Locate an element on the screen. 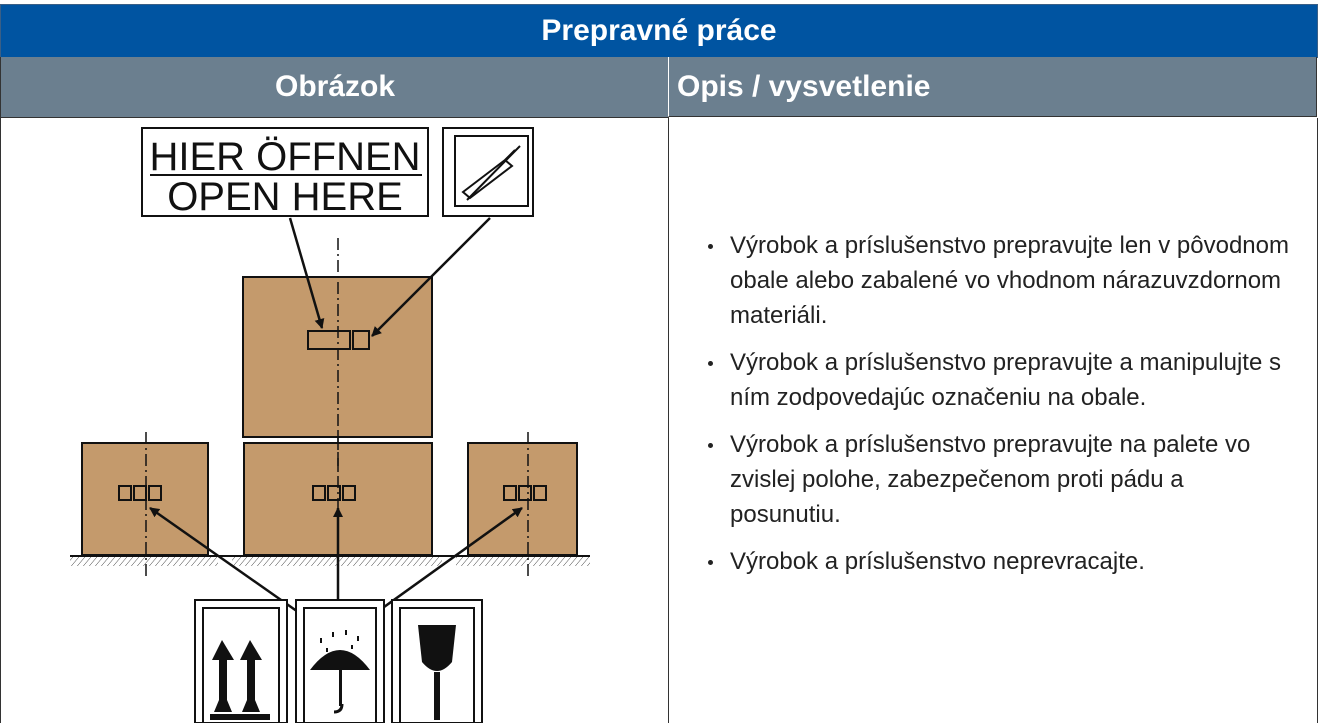 Image resolution: width=1318 pixels, height=723 pixels. bullet-item: Výrobok a príslušenstvo neprevracajte. is located at coordinates (995, 561).